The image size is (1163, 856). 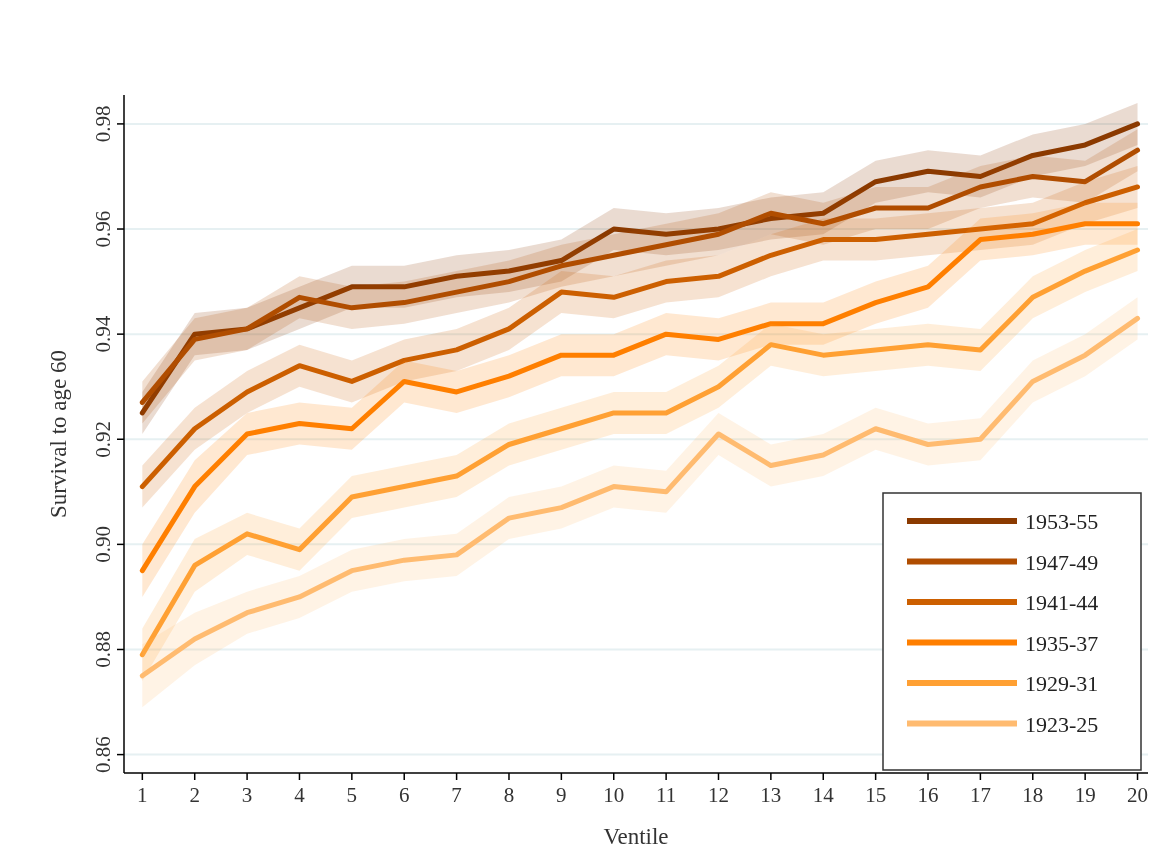 I want to click on y-tick-label: 0.86, so click(x=103, y=754).